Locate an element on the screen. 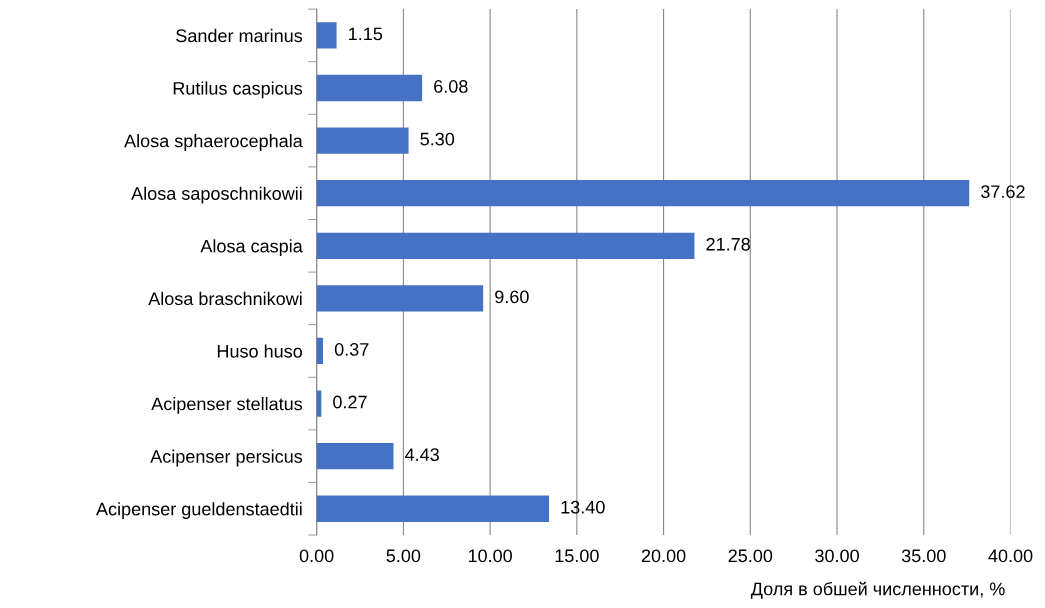 The height and width of the screenshot is (608, 1045). data-label: 6.08 is located at coordinates (451, 86).